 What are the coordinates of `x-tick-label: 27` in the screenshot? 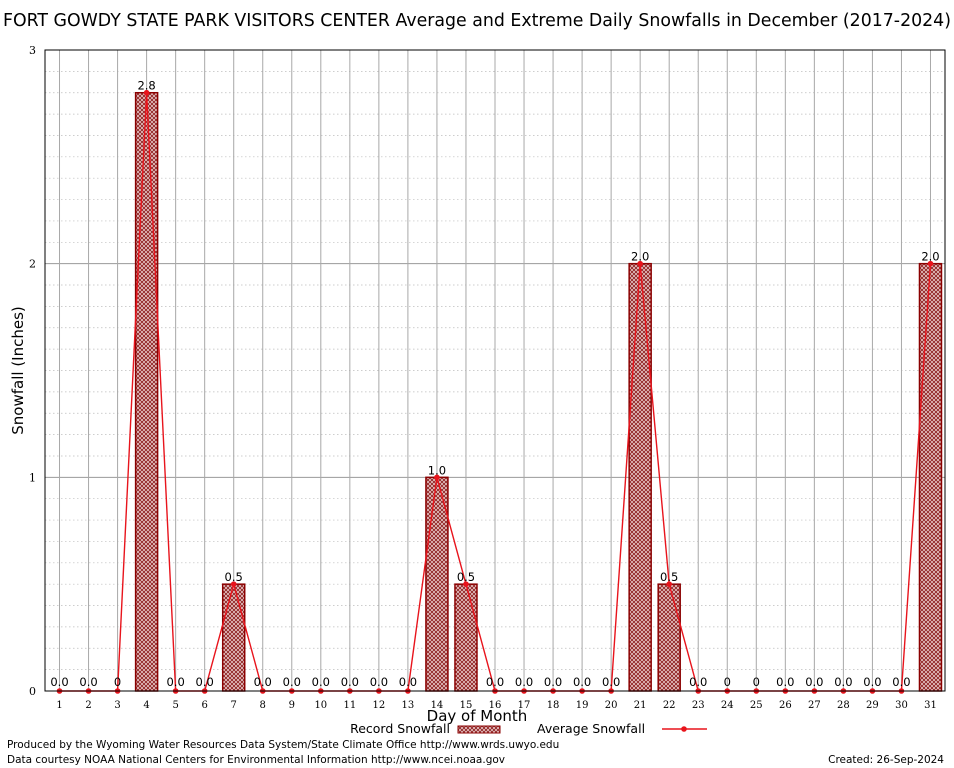 It's located at (814, 705).